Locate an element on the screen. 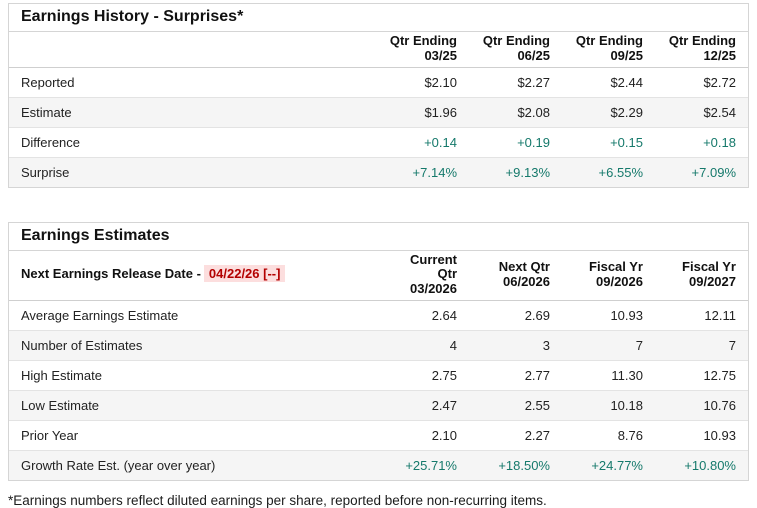  cell-value: $2.27 is located at coordinates (533, 82).